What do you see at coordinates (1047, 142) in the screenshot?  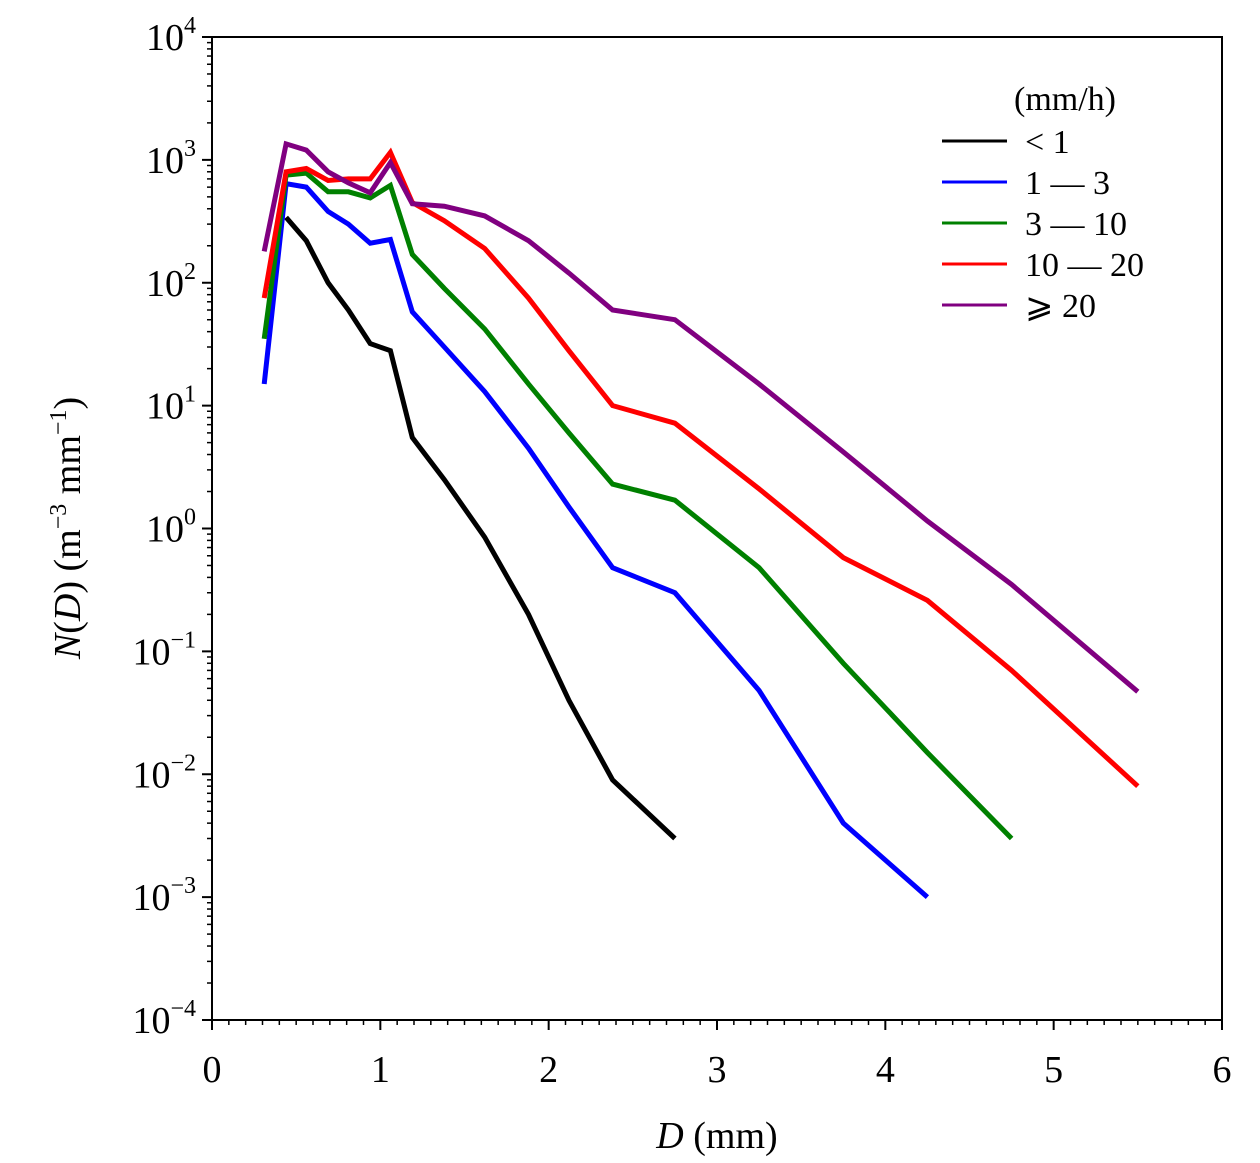 I see `legend-label: < 1` at bounding box center [1047, 142].